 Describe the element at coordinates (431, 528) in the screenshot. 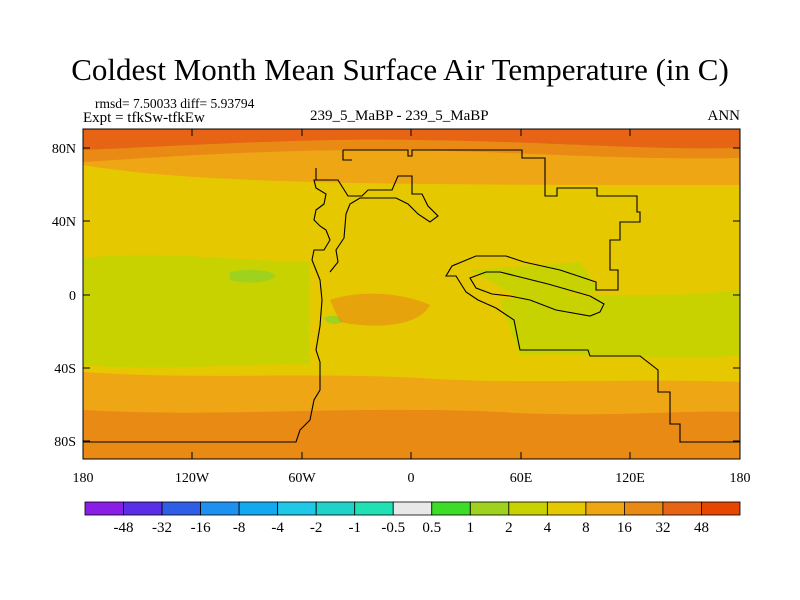

I see `colorbar-label: 0.5` at that location.